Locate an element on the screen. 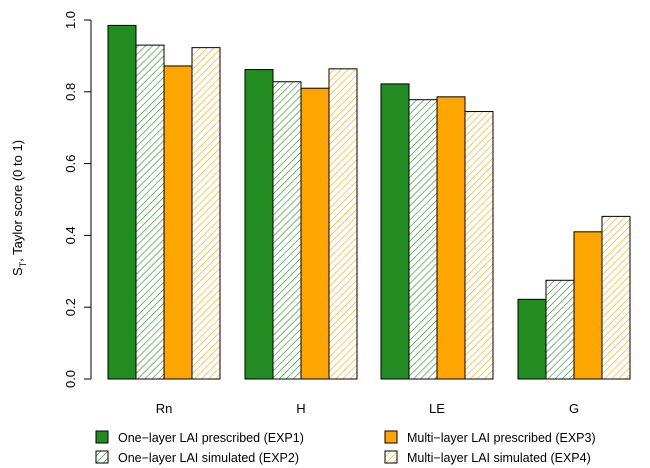 The width and height of the screenshot is (650, 468). legend-label: Multi−layer LAI prescribed (EXP3) is located at coordinates (501, 438).